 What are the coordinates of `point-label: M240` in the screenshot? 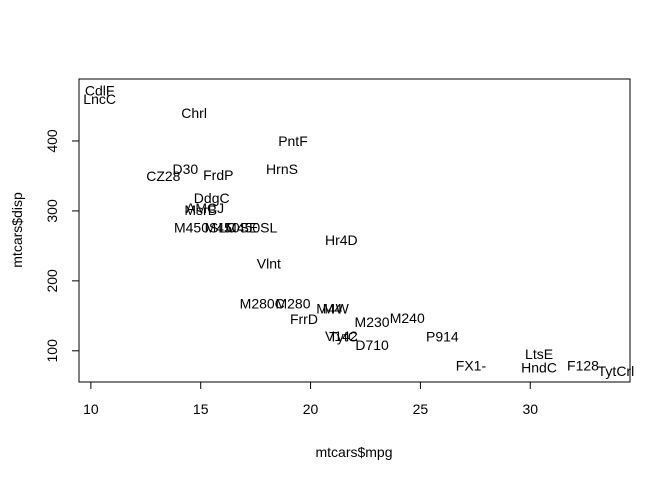 It's located at (407, 318).